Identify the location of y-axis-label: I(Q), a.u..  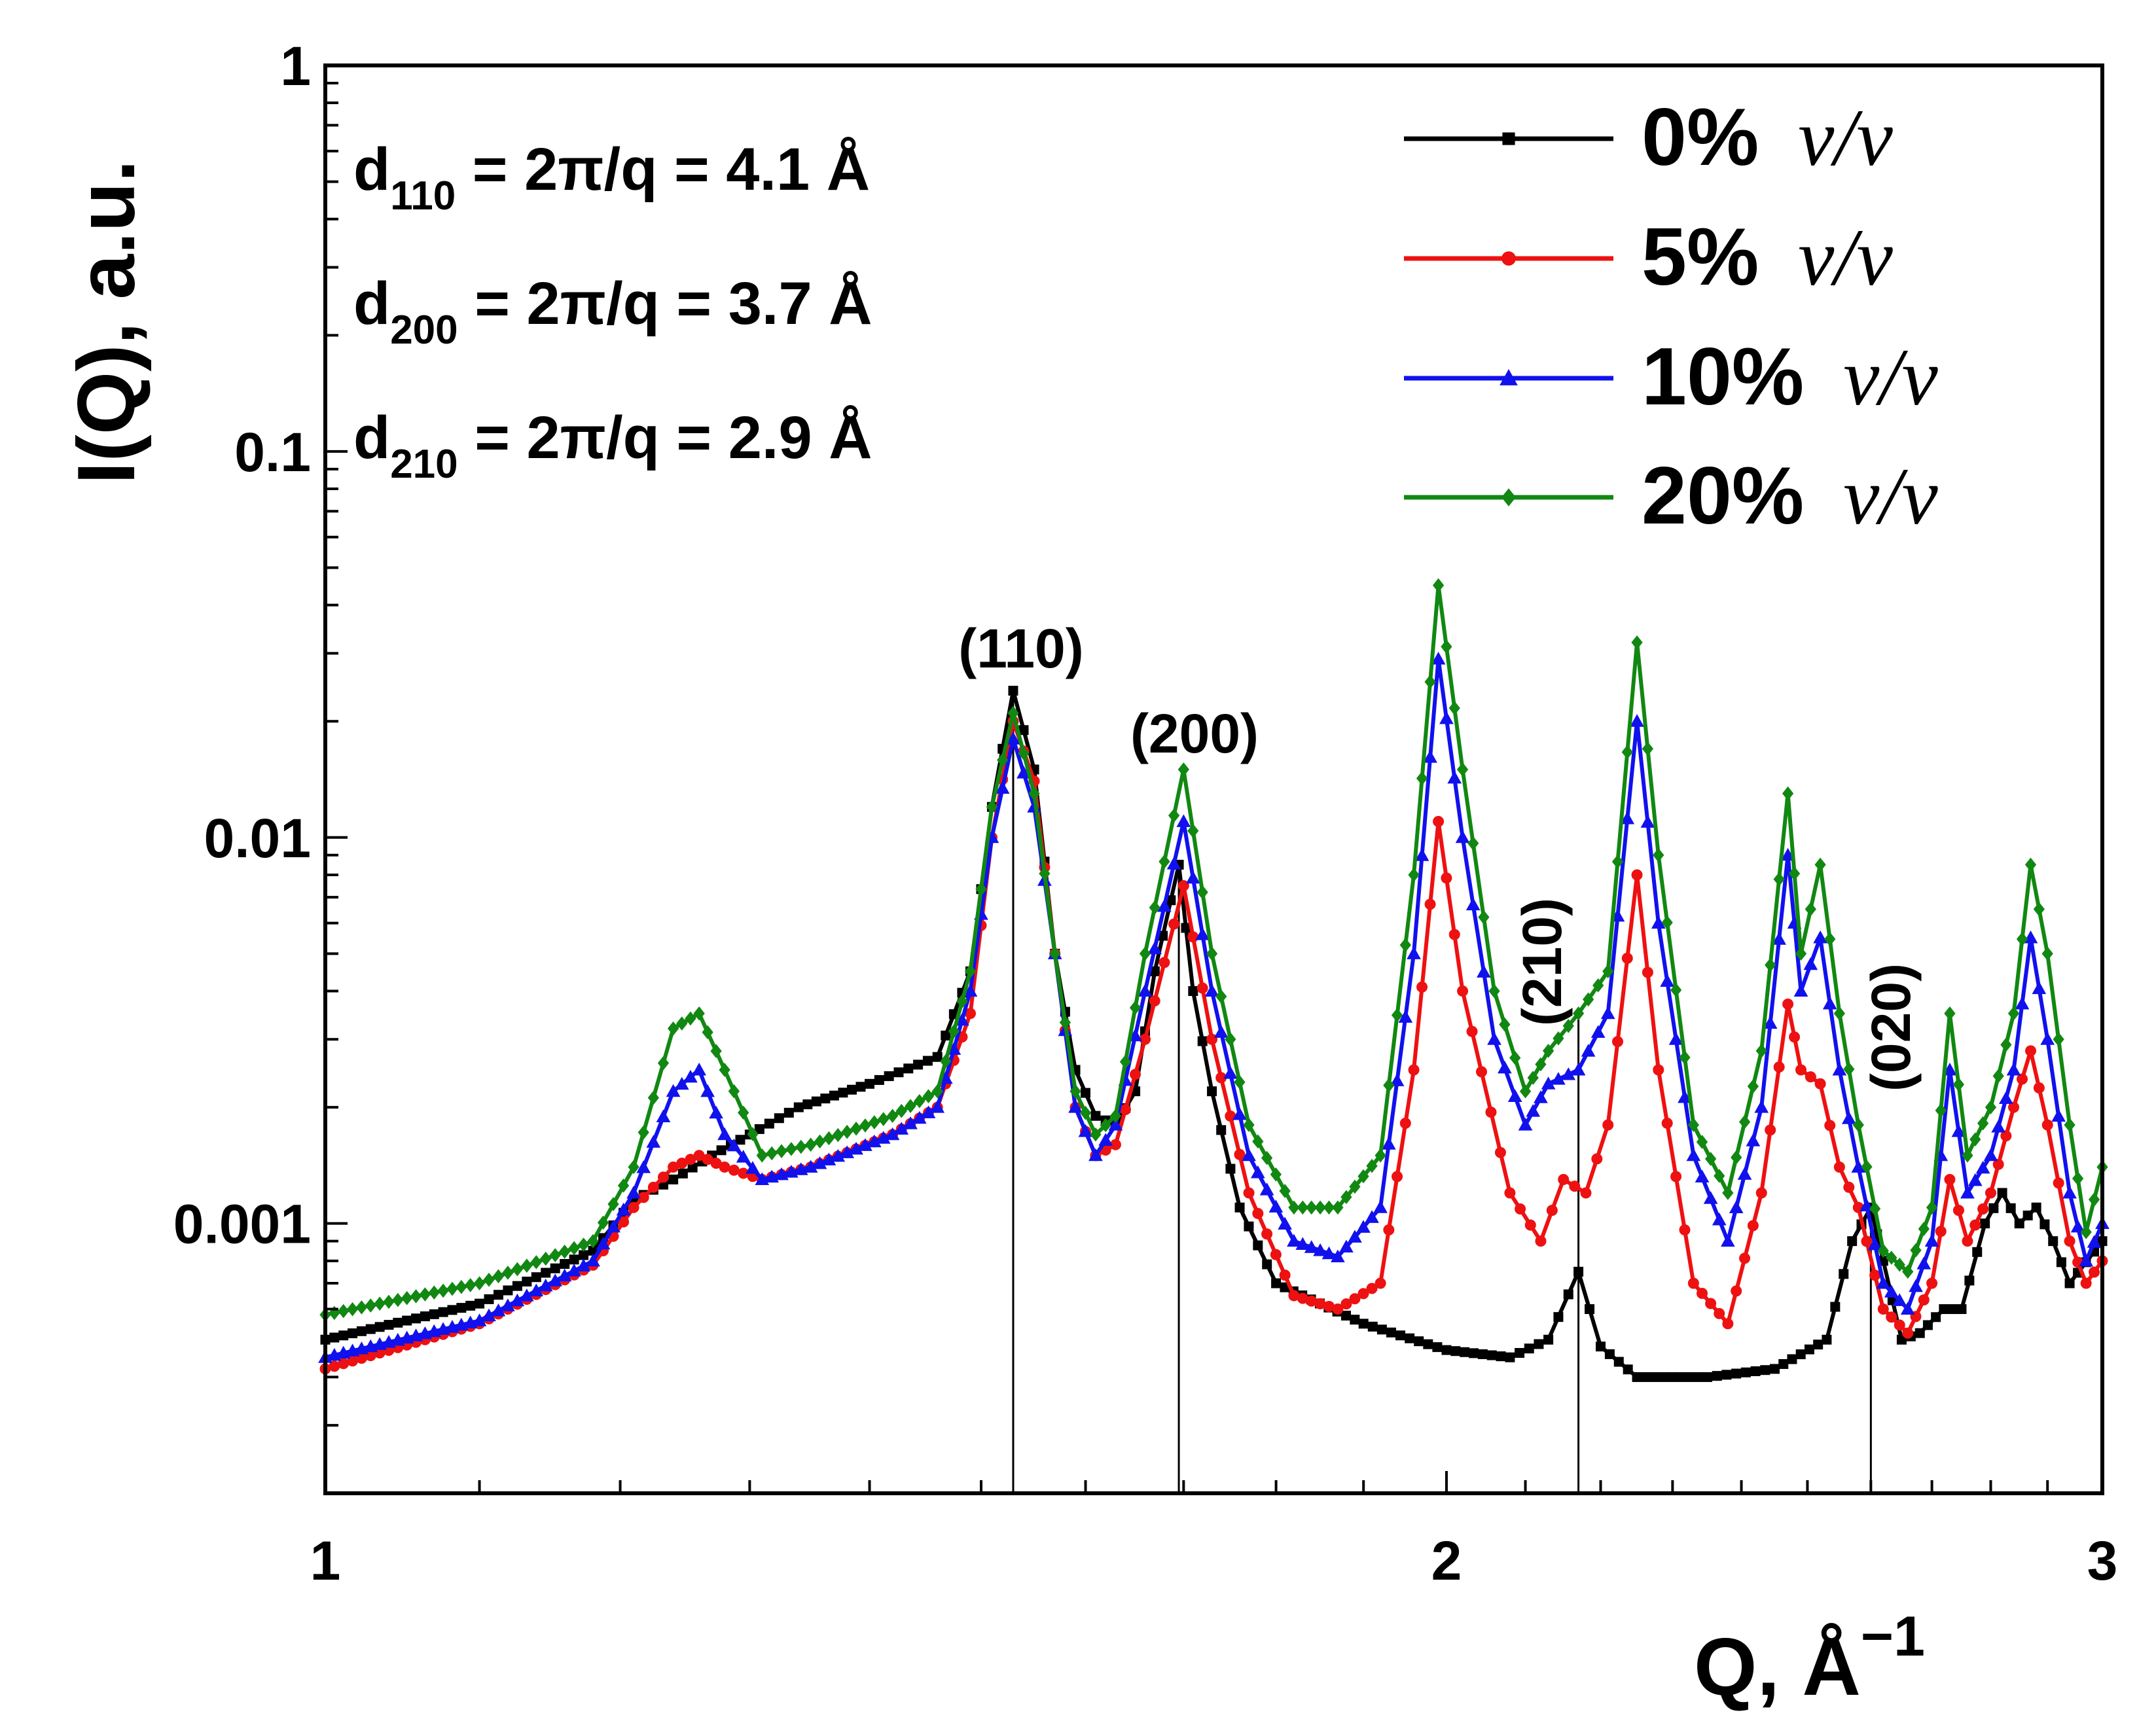
(107, 322).